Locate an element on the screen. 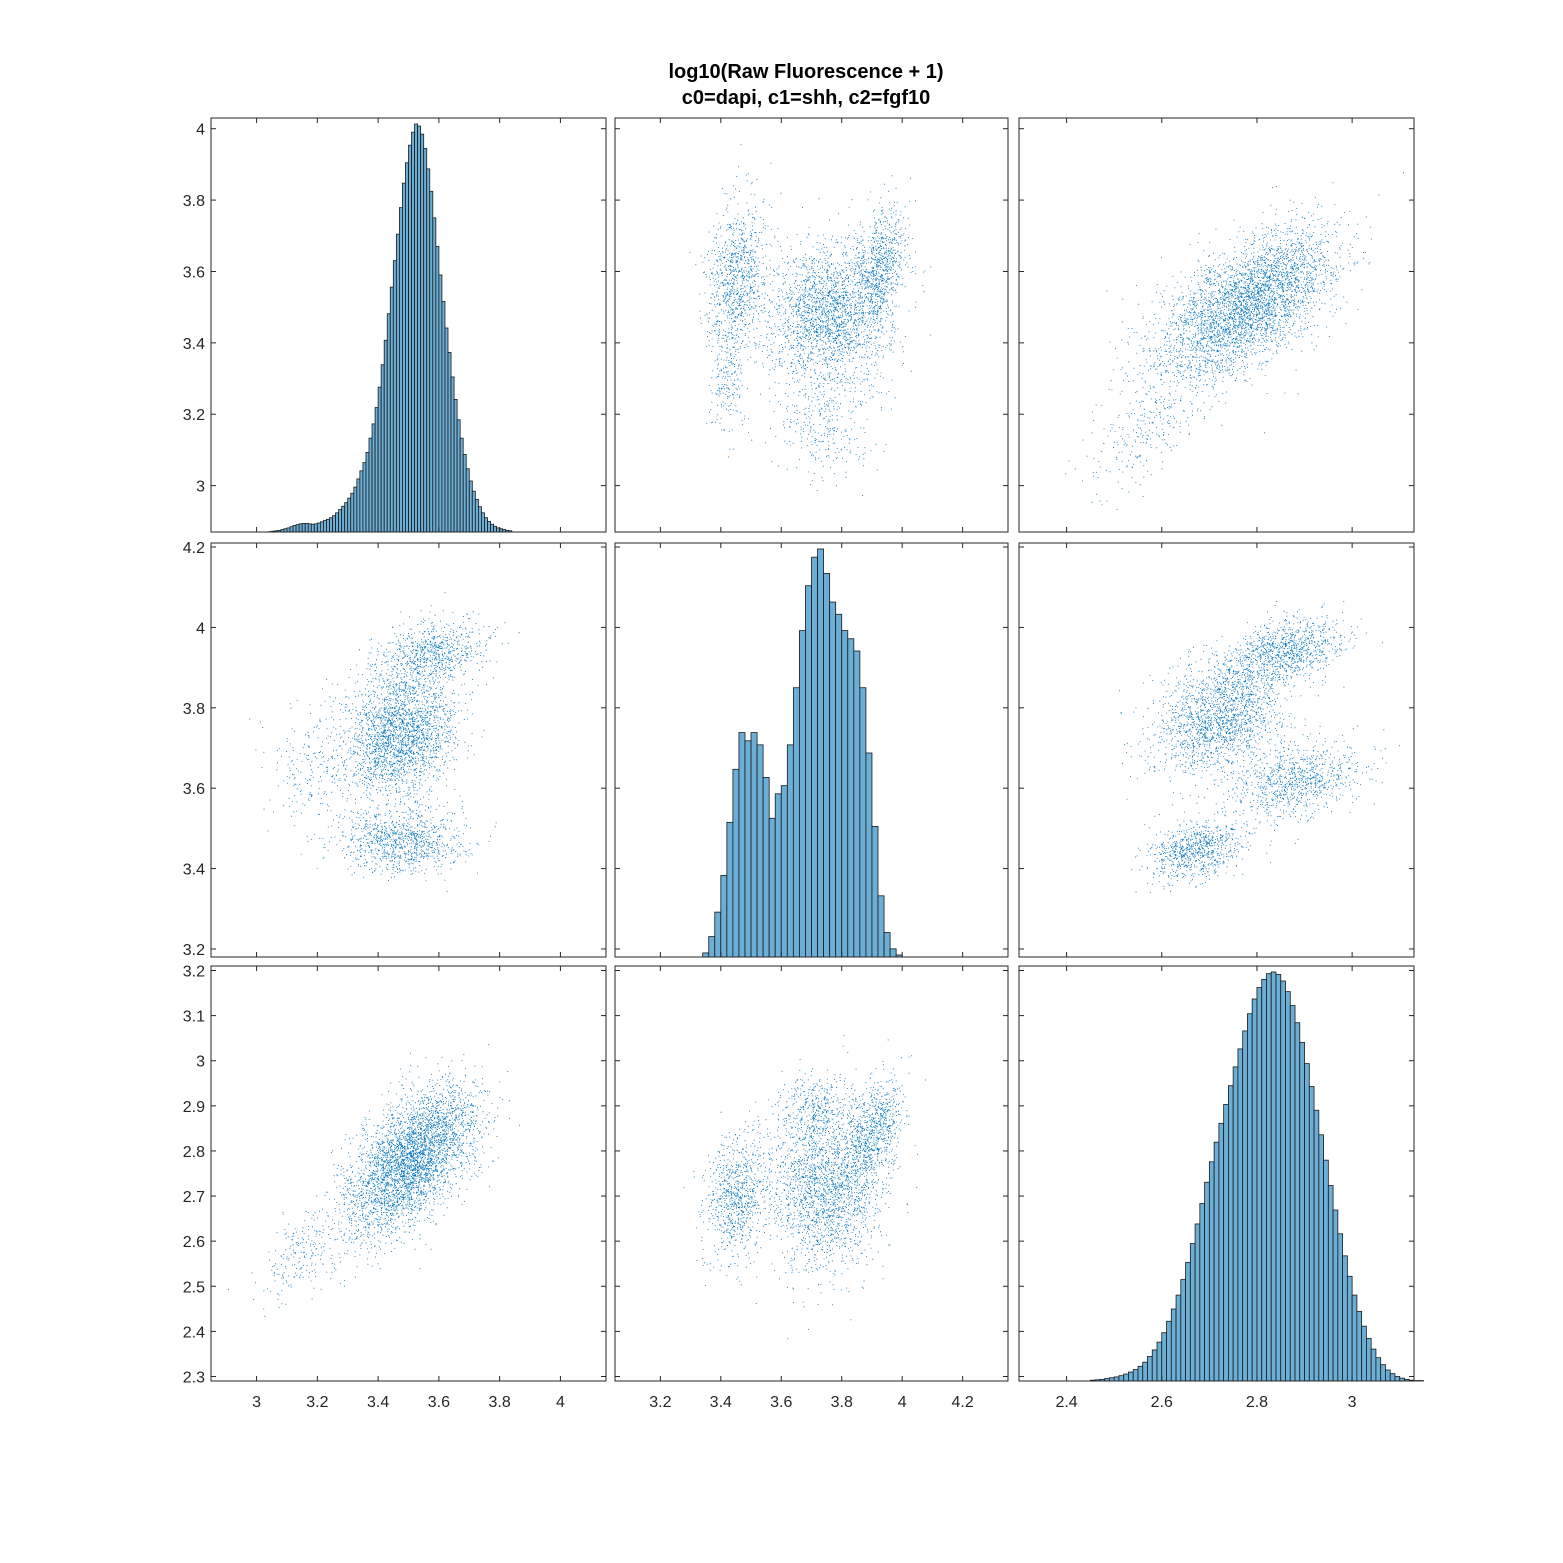 The height and width of the screenshot is (1563, 1563). x-tick-label: 4.2 is located at coordinates (963, 1402).